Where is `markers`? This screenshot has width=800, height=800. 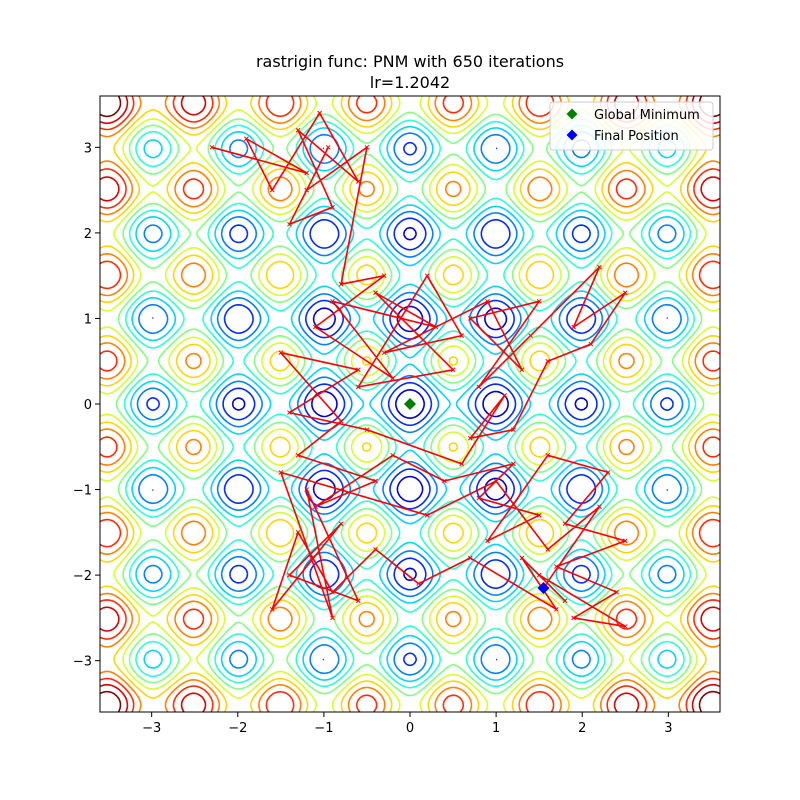
markers is located at coordinates (477, 496).